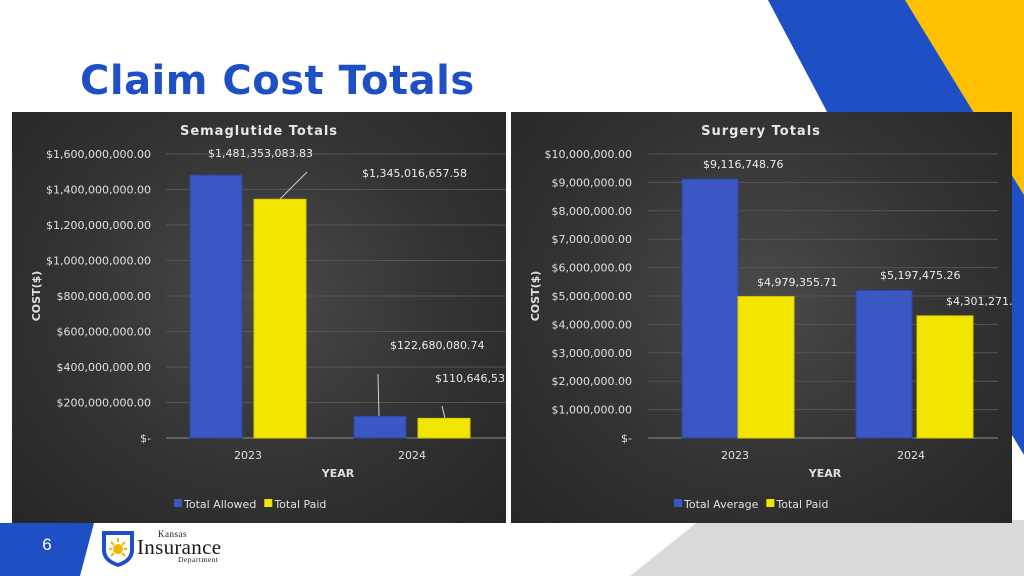 This screenshot has height=576, width=1024. Describe the element at coordinates (592, 381) in the screenshot. I see `y-tick-label: $2,000,000.00` at that location.